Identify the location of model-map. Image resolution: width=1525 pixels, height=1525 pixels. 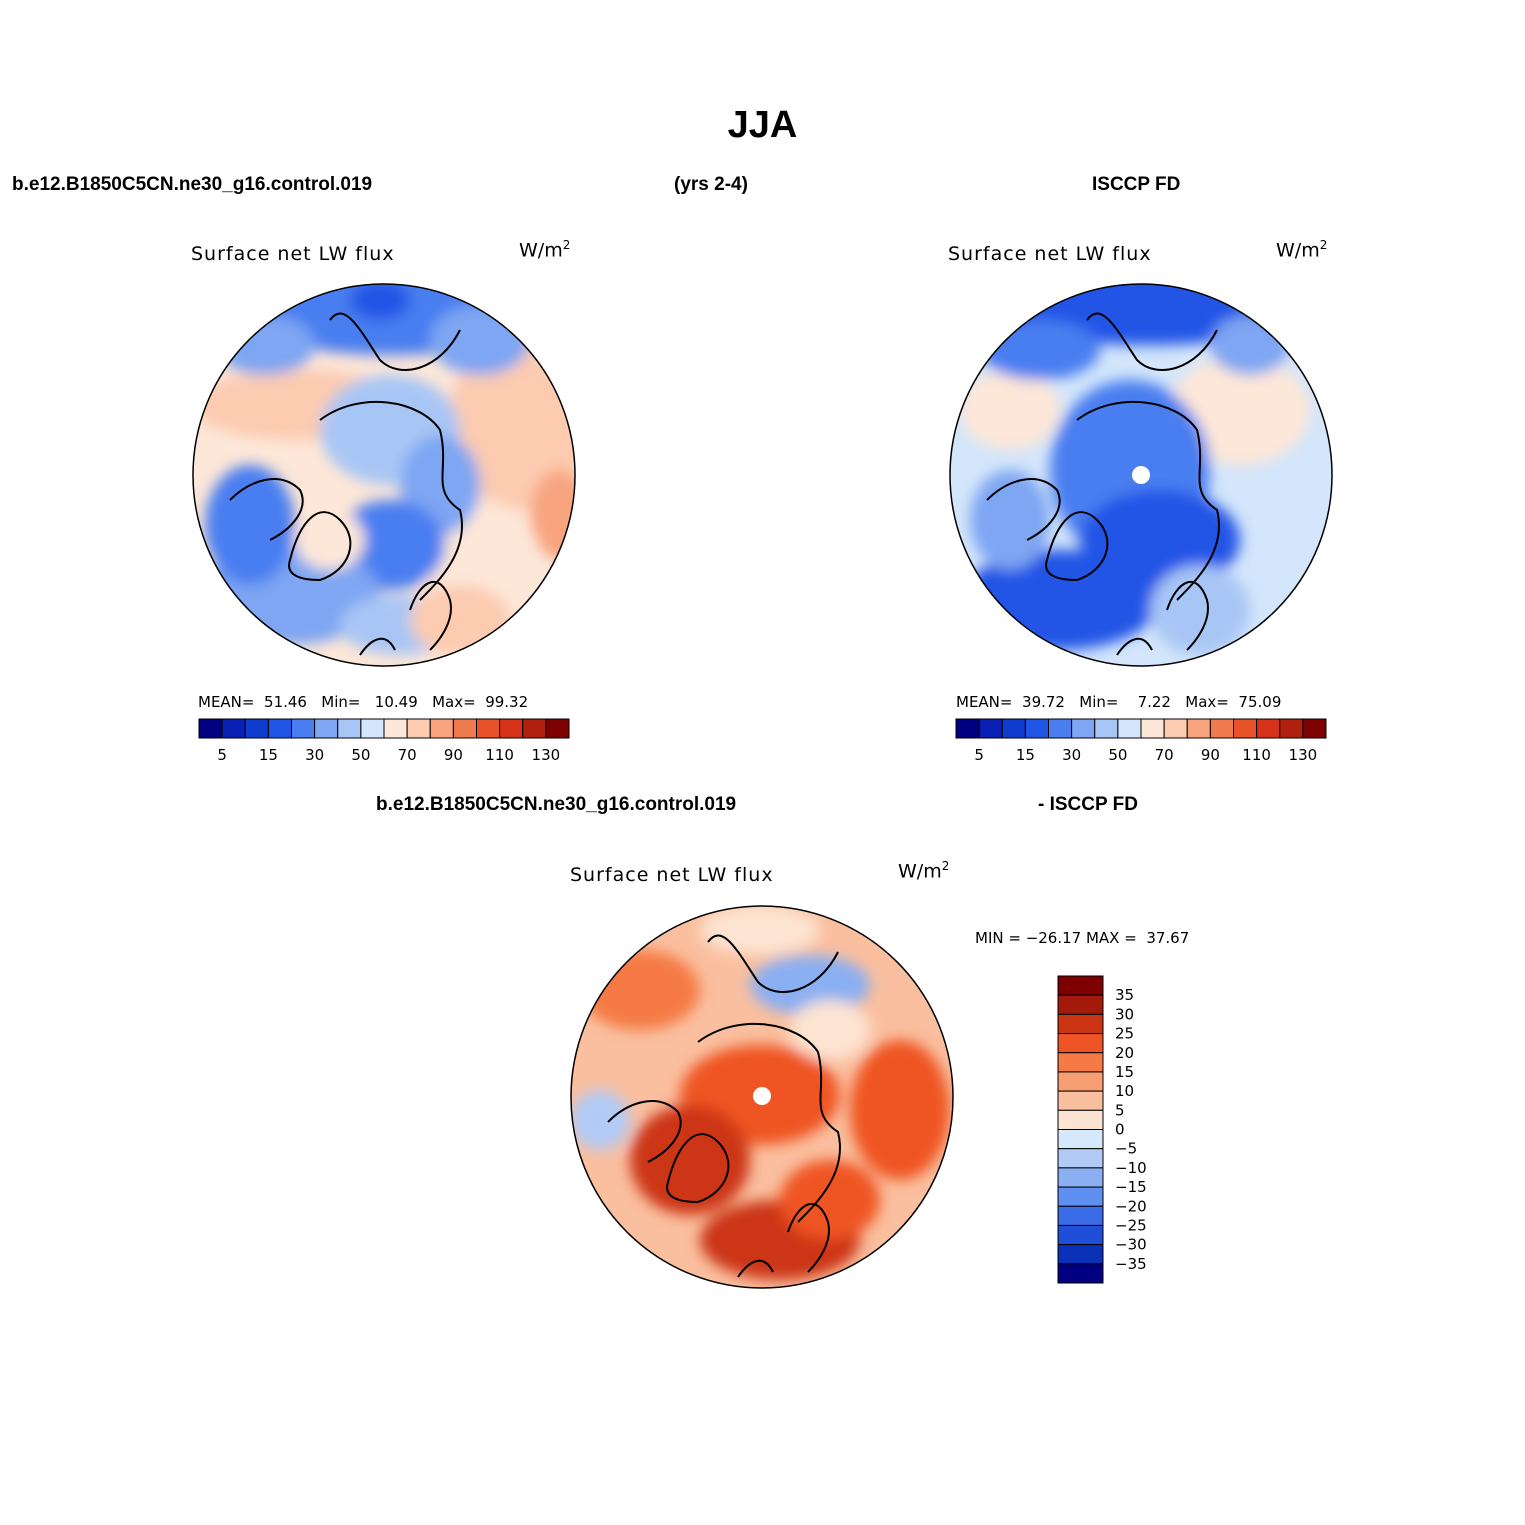
(384, 475).